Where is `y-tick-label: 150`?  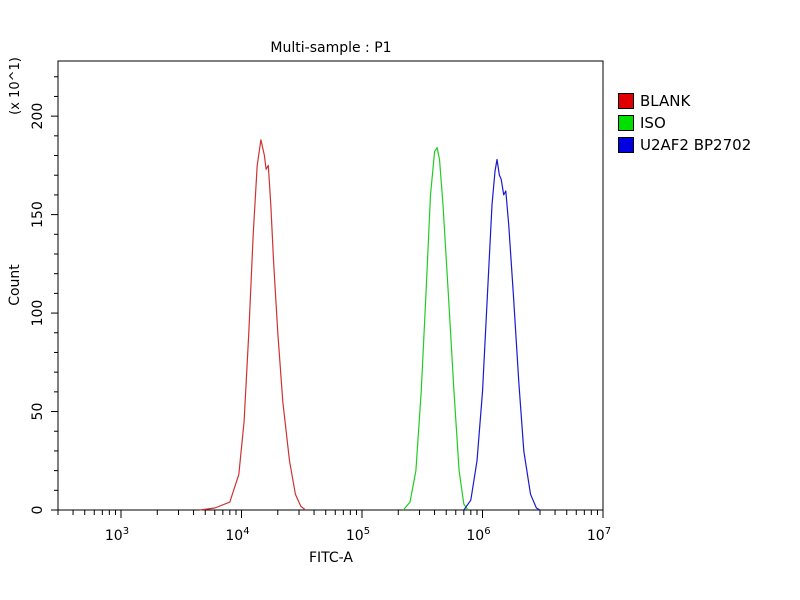
y-tick-label: 150 is located at coordinates (38, 214).